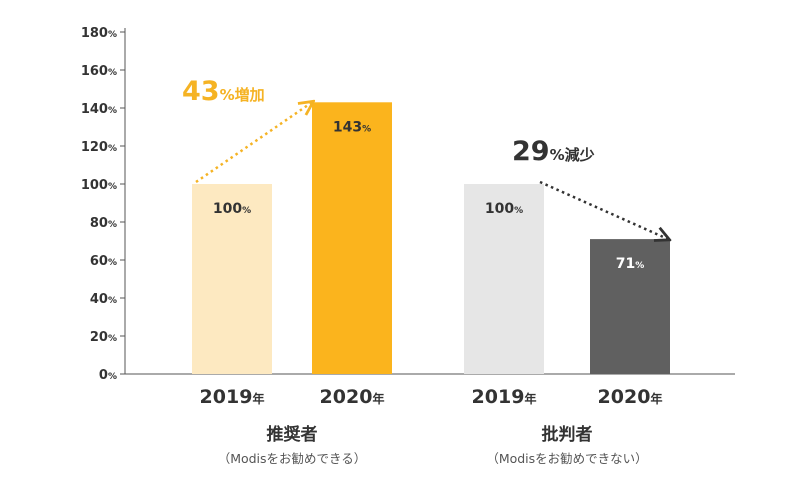 This screenshot has width=800, height=480. Describe the element at coordinates (103, 223) in the screenshot. I see `y-tick-label: 80%` at that location.